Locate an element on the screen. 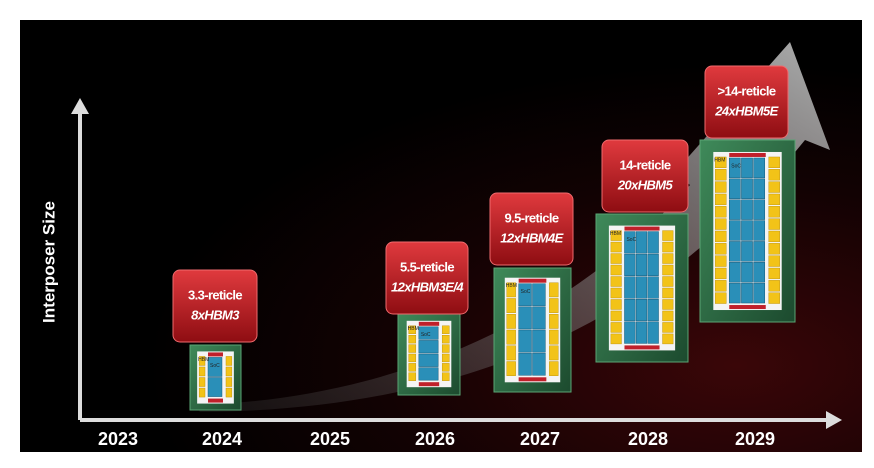 The image size is (874, 468). label-line2: 12xHBM3E/4 is located at coordinates (427, 286).